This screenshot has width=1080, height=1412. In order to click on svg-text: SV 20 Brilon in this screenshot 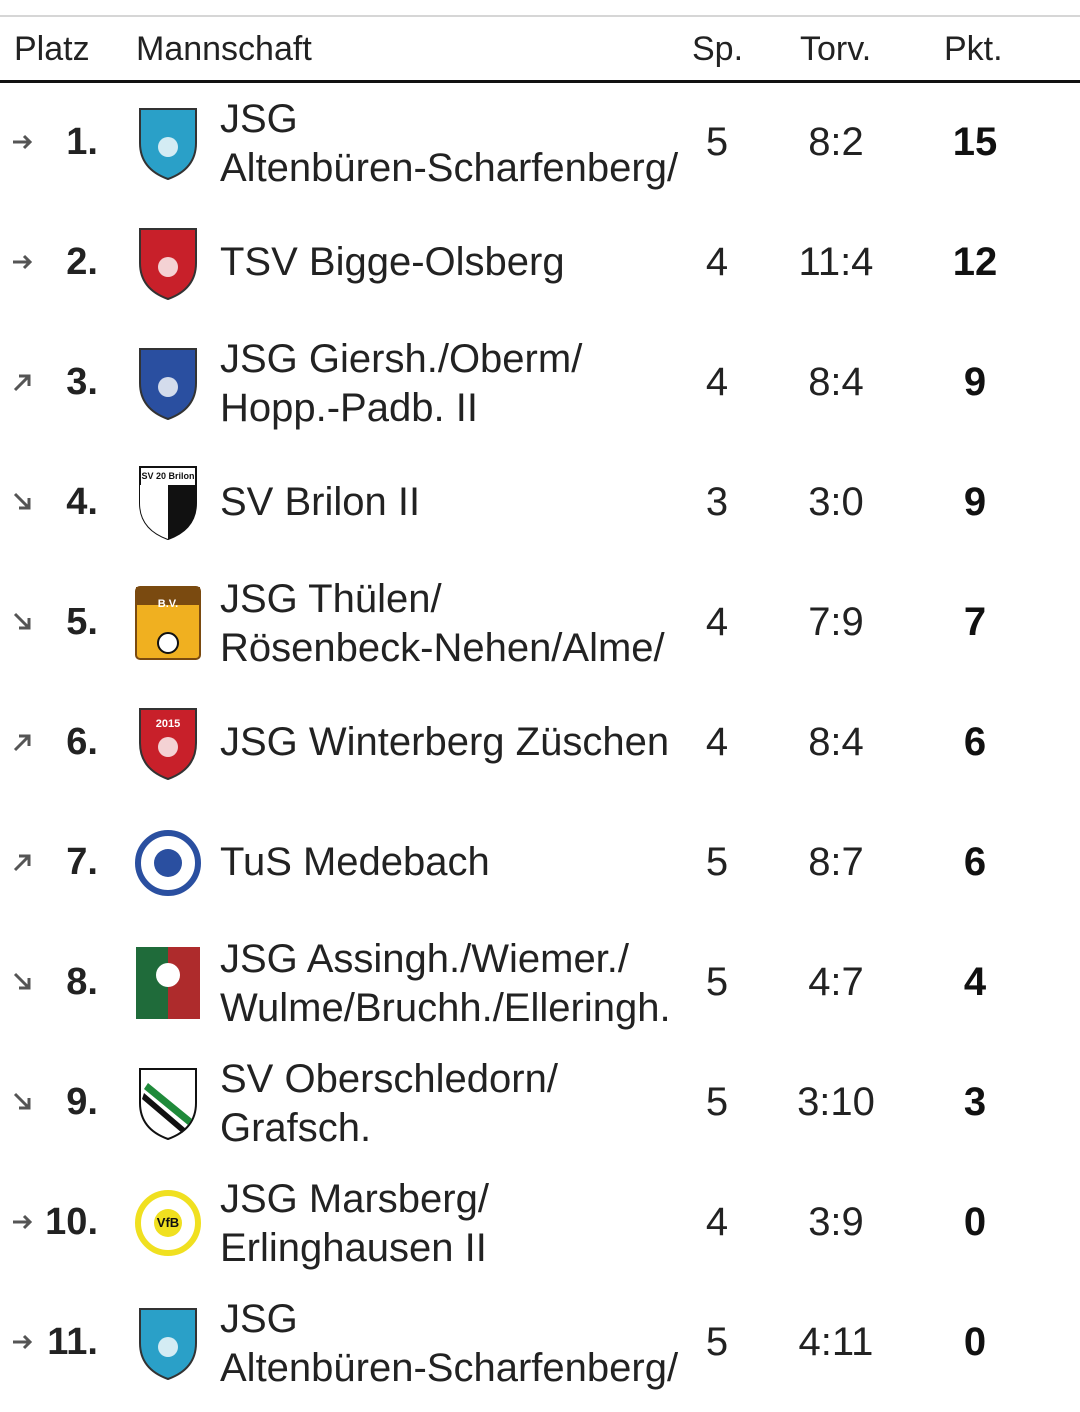, I will do `click(167, 476)`.